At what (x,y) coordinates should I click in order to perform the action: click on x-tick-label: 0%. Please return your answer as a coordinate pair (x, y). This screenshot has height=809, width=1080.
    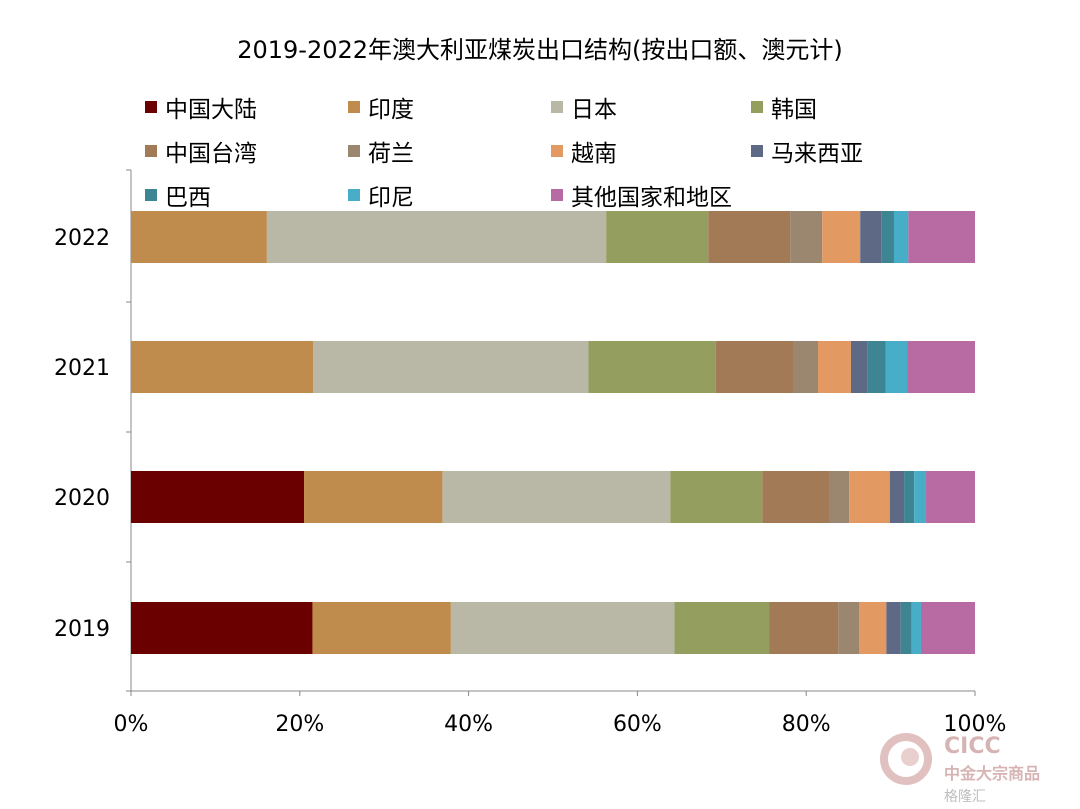
    Looking at the image, I should click on (131, 724).